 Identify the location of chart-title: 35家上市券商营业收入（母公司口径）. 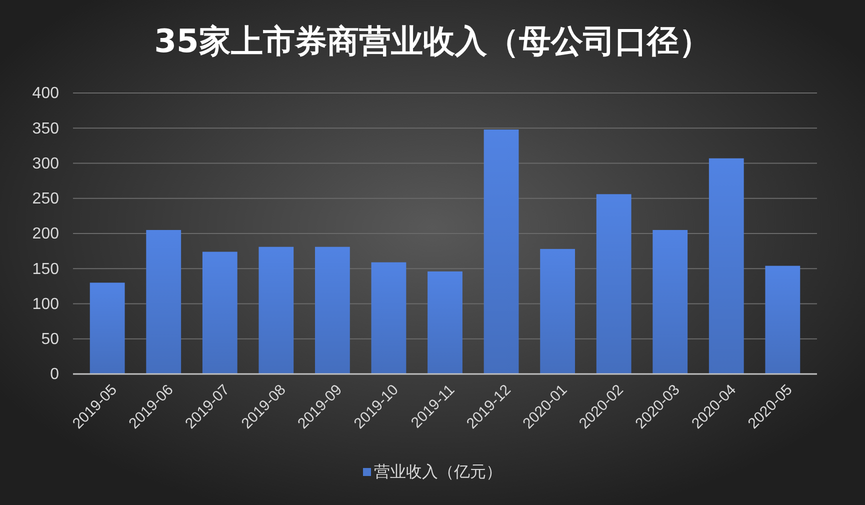
(432, 41).